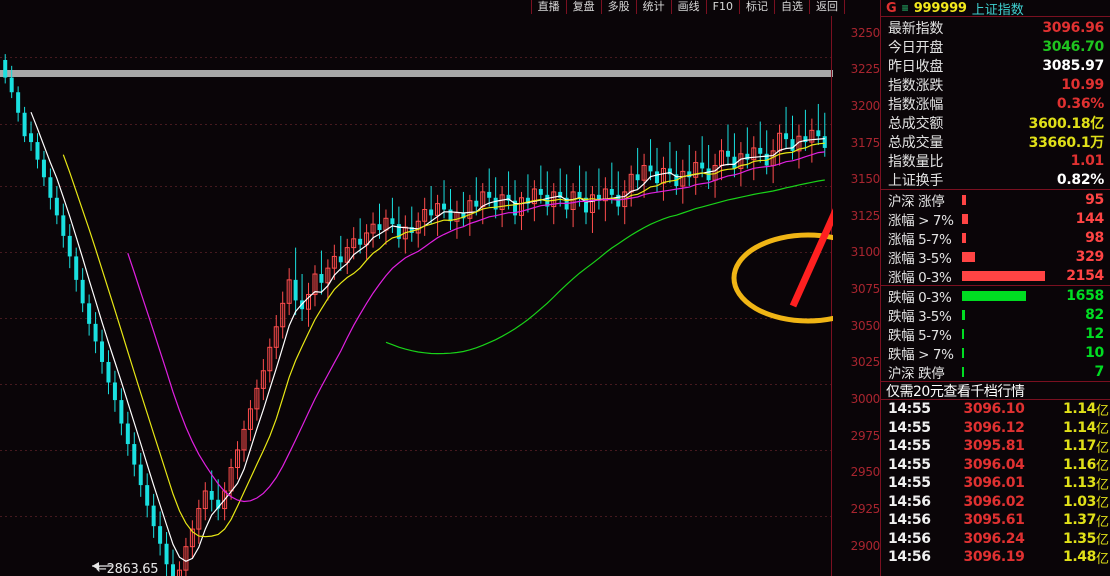  I want to click on price-tick-label: 3025, so click(865, 362).